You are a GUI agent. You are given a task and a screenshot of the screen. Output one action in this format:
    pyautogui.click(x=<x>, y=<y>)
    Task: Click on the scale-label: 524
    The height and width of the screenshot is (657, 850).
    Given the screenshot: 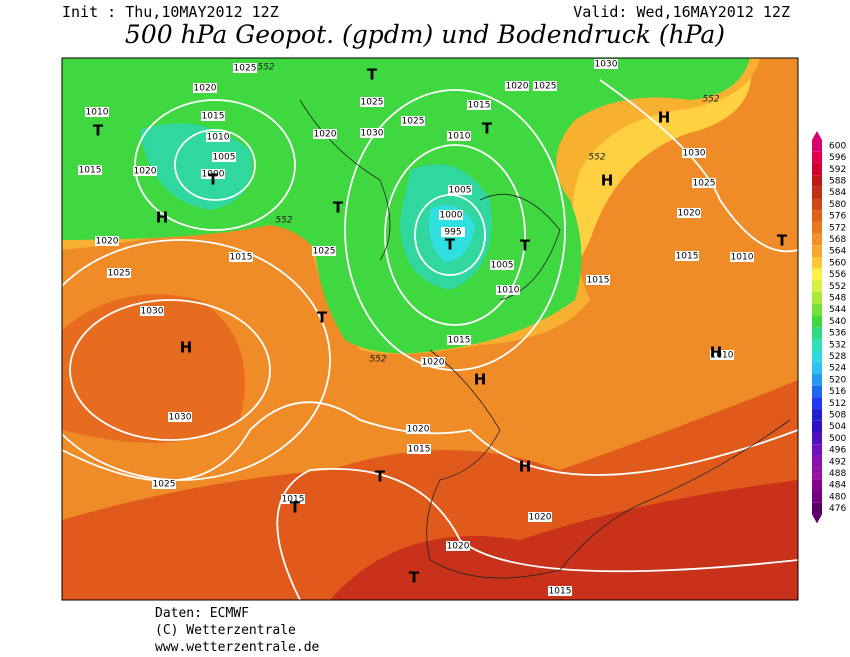 What is the action you would take?
    pyautogui.click(x=837, y=369)
    